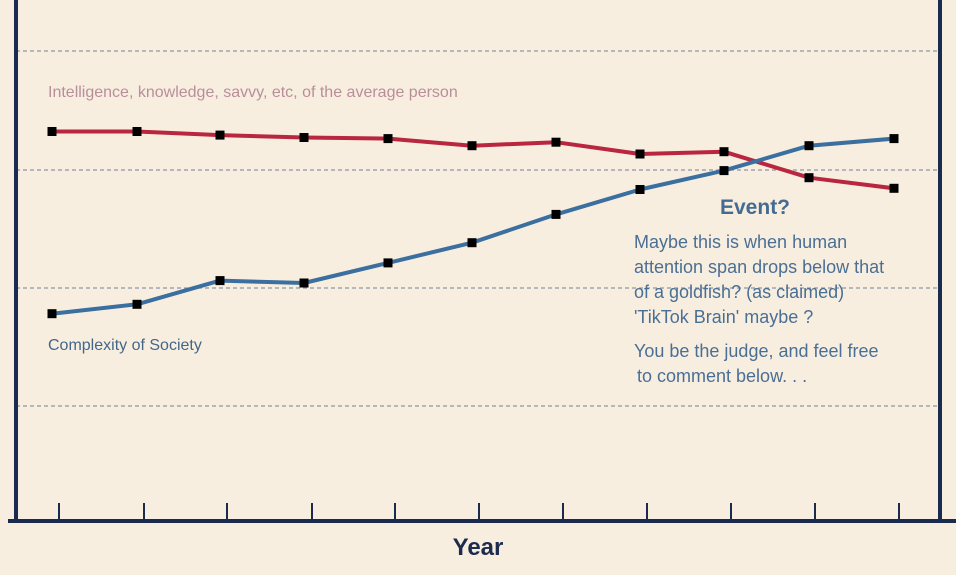 The height and width of the screenshot is (575, 956). What do you see at coordinates (756, 351) in the screenshot?
I see `annotation-line: You be the judge, and feel free` at bounding box center [756, 351].